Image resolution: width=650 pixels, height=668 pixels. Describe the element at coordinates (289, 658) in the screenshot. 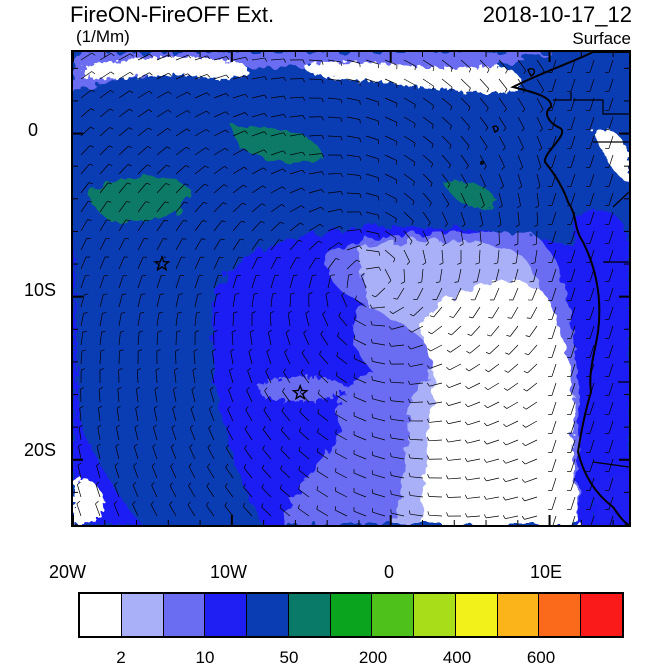

I see `colorbar-label-50: 50` at that location.